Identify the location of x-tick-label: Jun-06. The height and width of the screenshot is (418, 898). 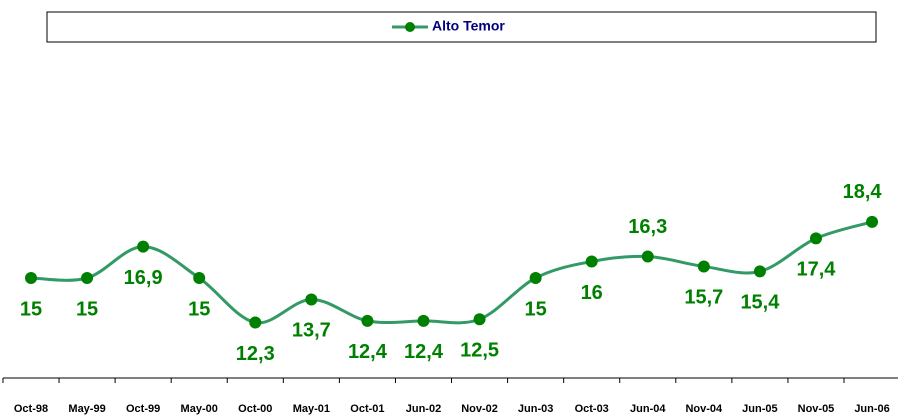
(871, 409).